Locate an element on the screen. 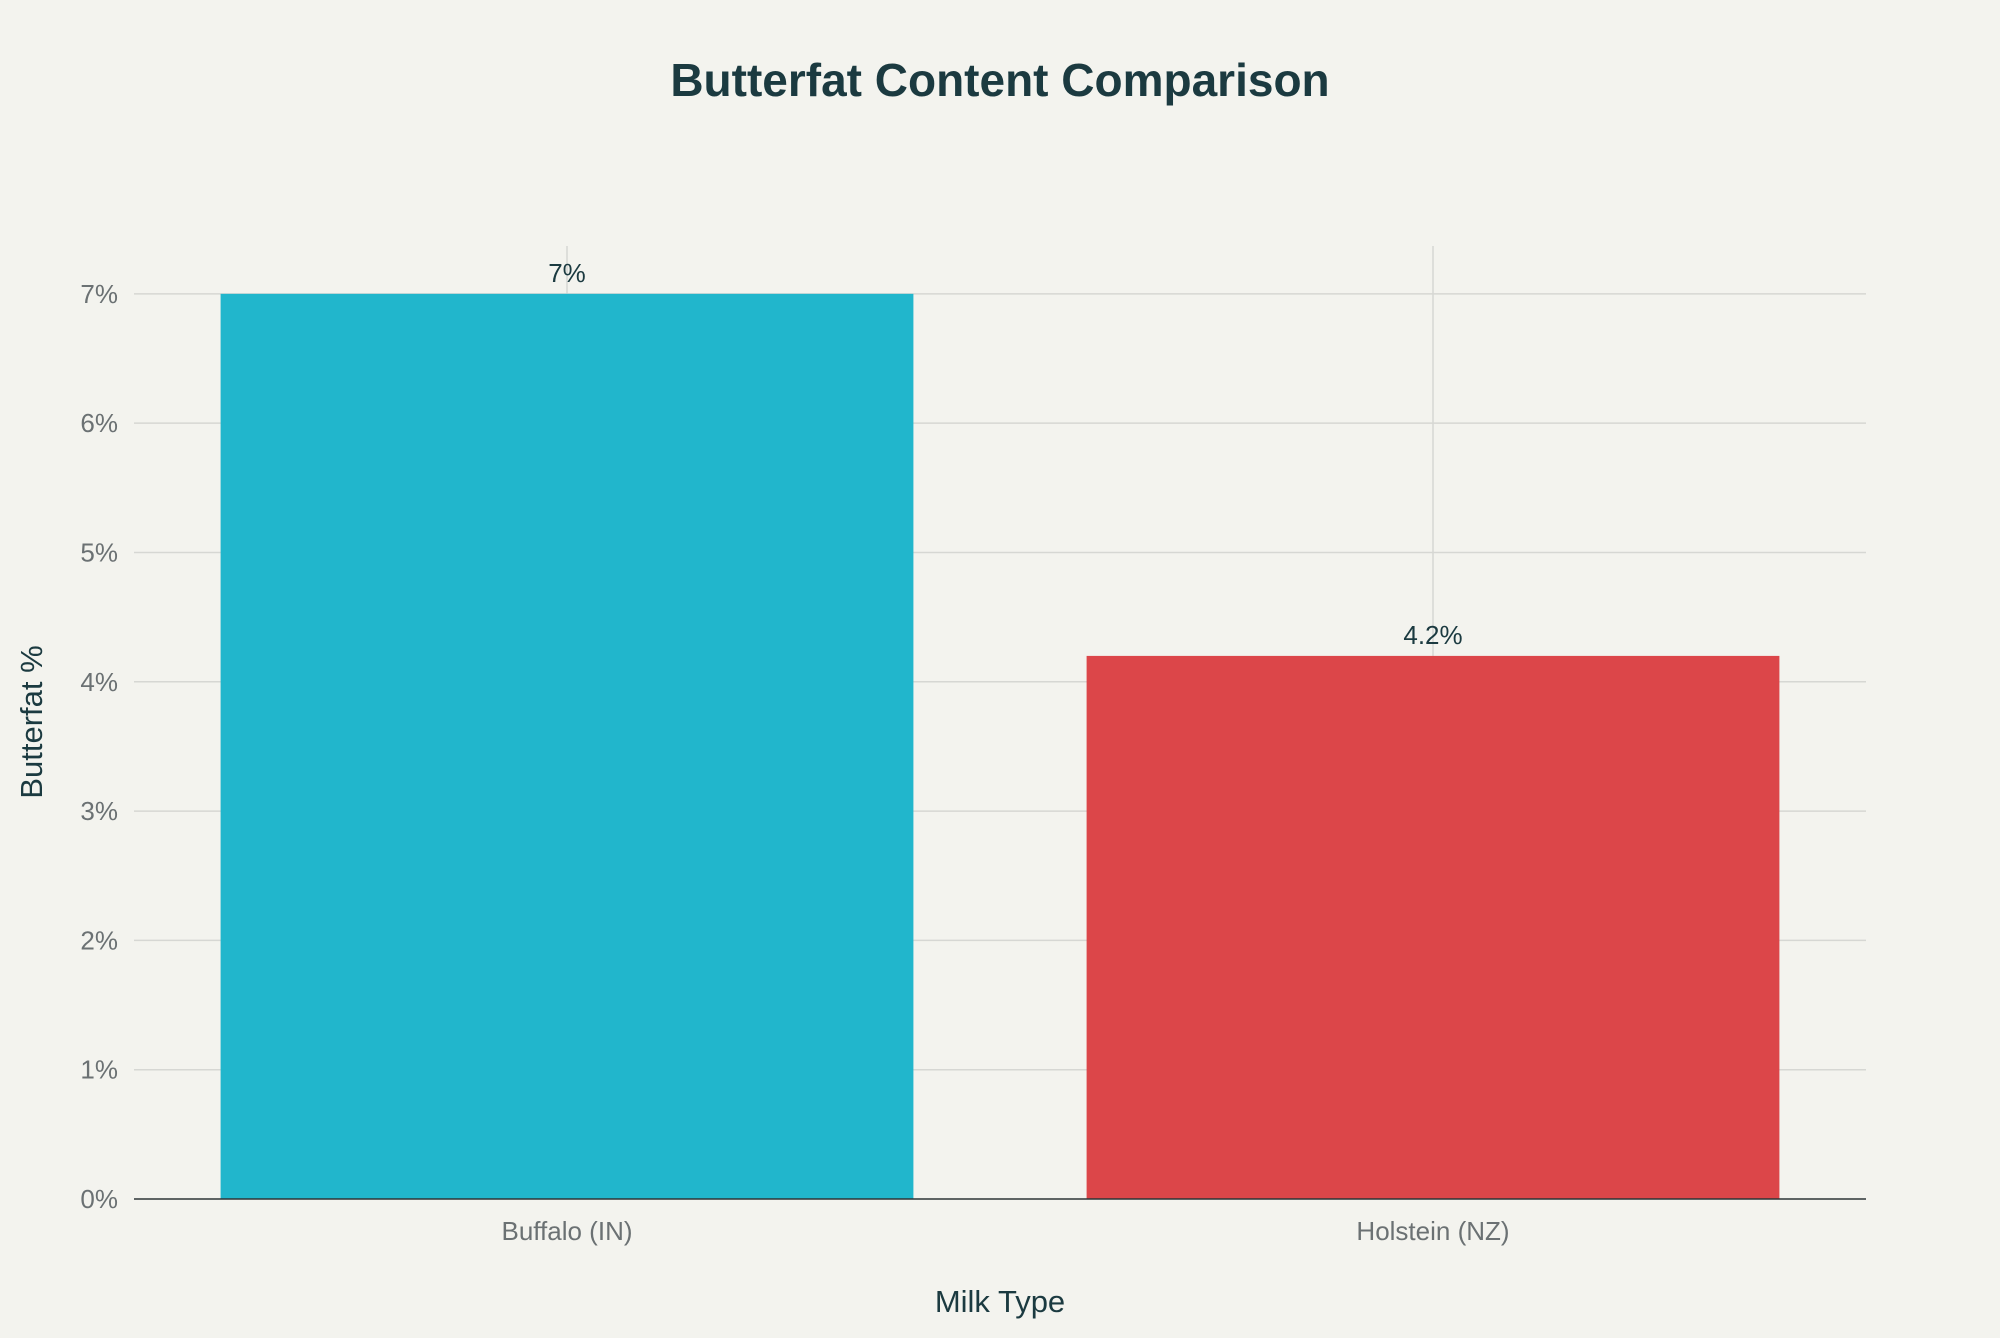 The image size is (2000, 1338). y-tick-label: 3% is located at coordinates (99, 811).